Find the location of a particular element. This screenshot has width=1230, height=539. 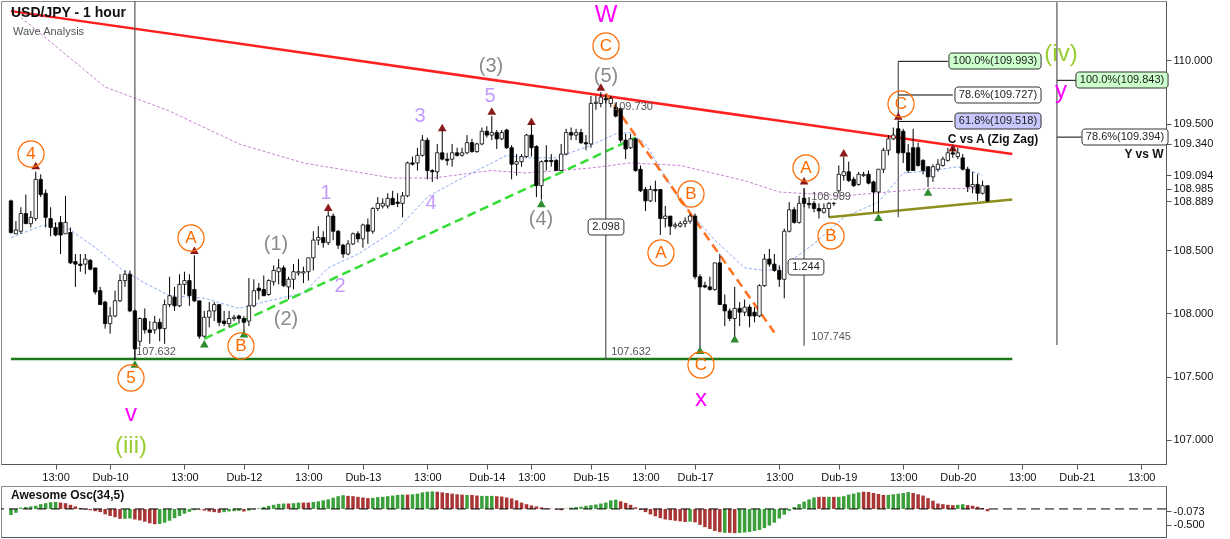

y-tick-label: 108.500 is located at coordinates (1193, 249).